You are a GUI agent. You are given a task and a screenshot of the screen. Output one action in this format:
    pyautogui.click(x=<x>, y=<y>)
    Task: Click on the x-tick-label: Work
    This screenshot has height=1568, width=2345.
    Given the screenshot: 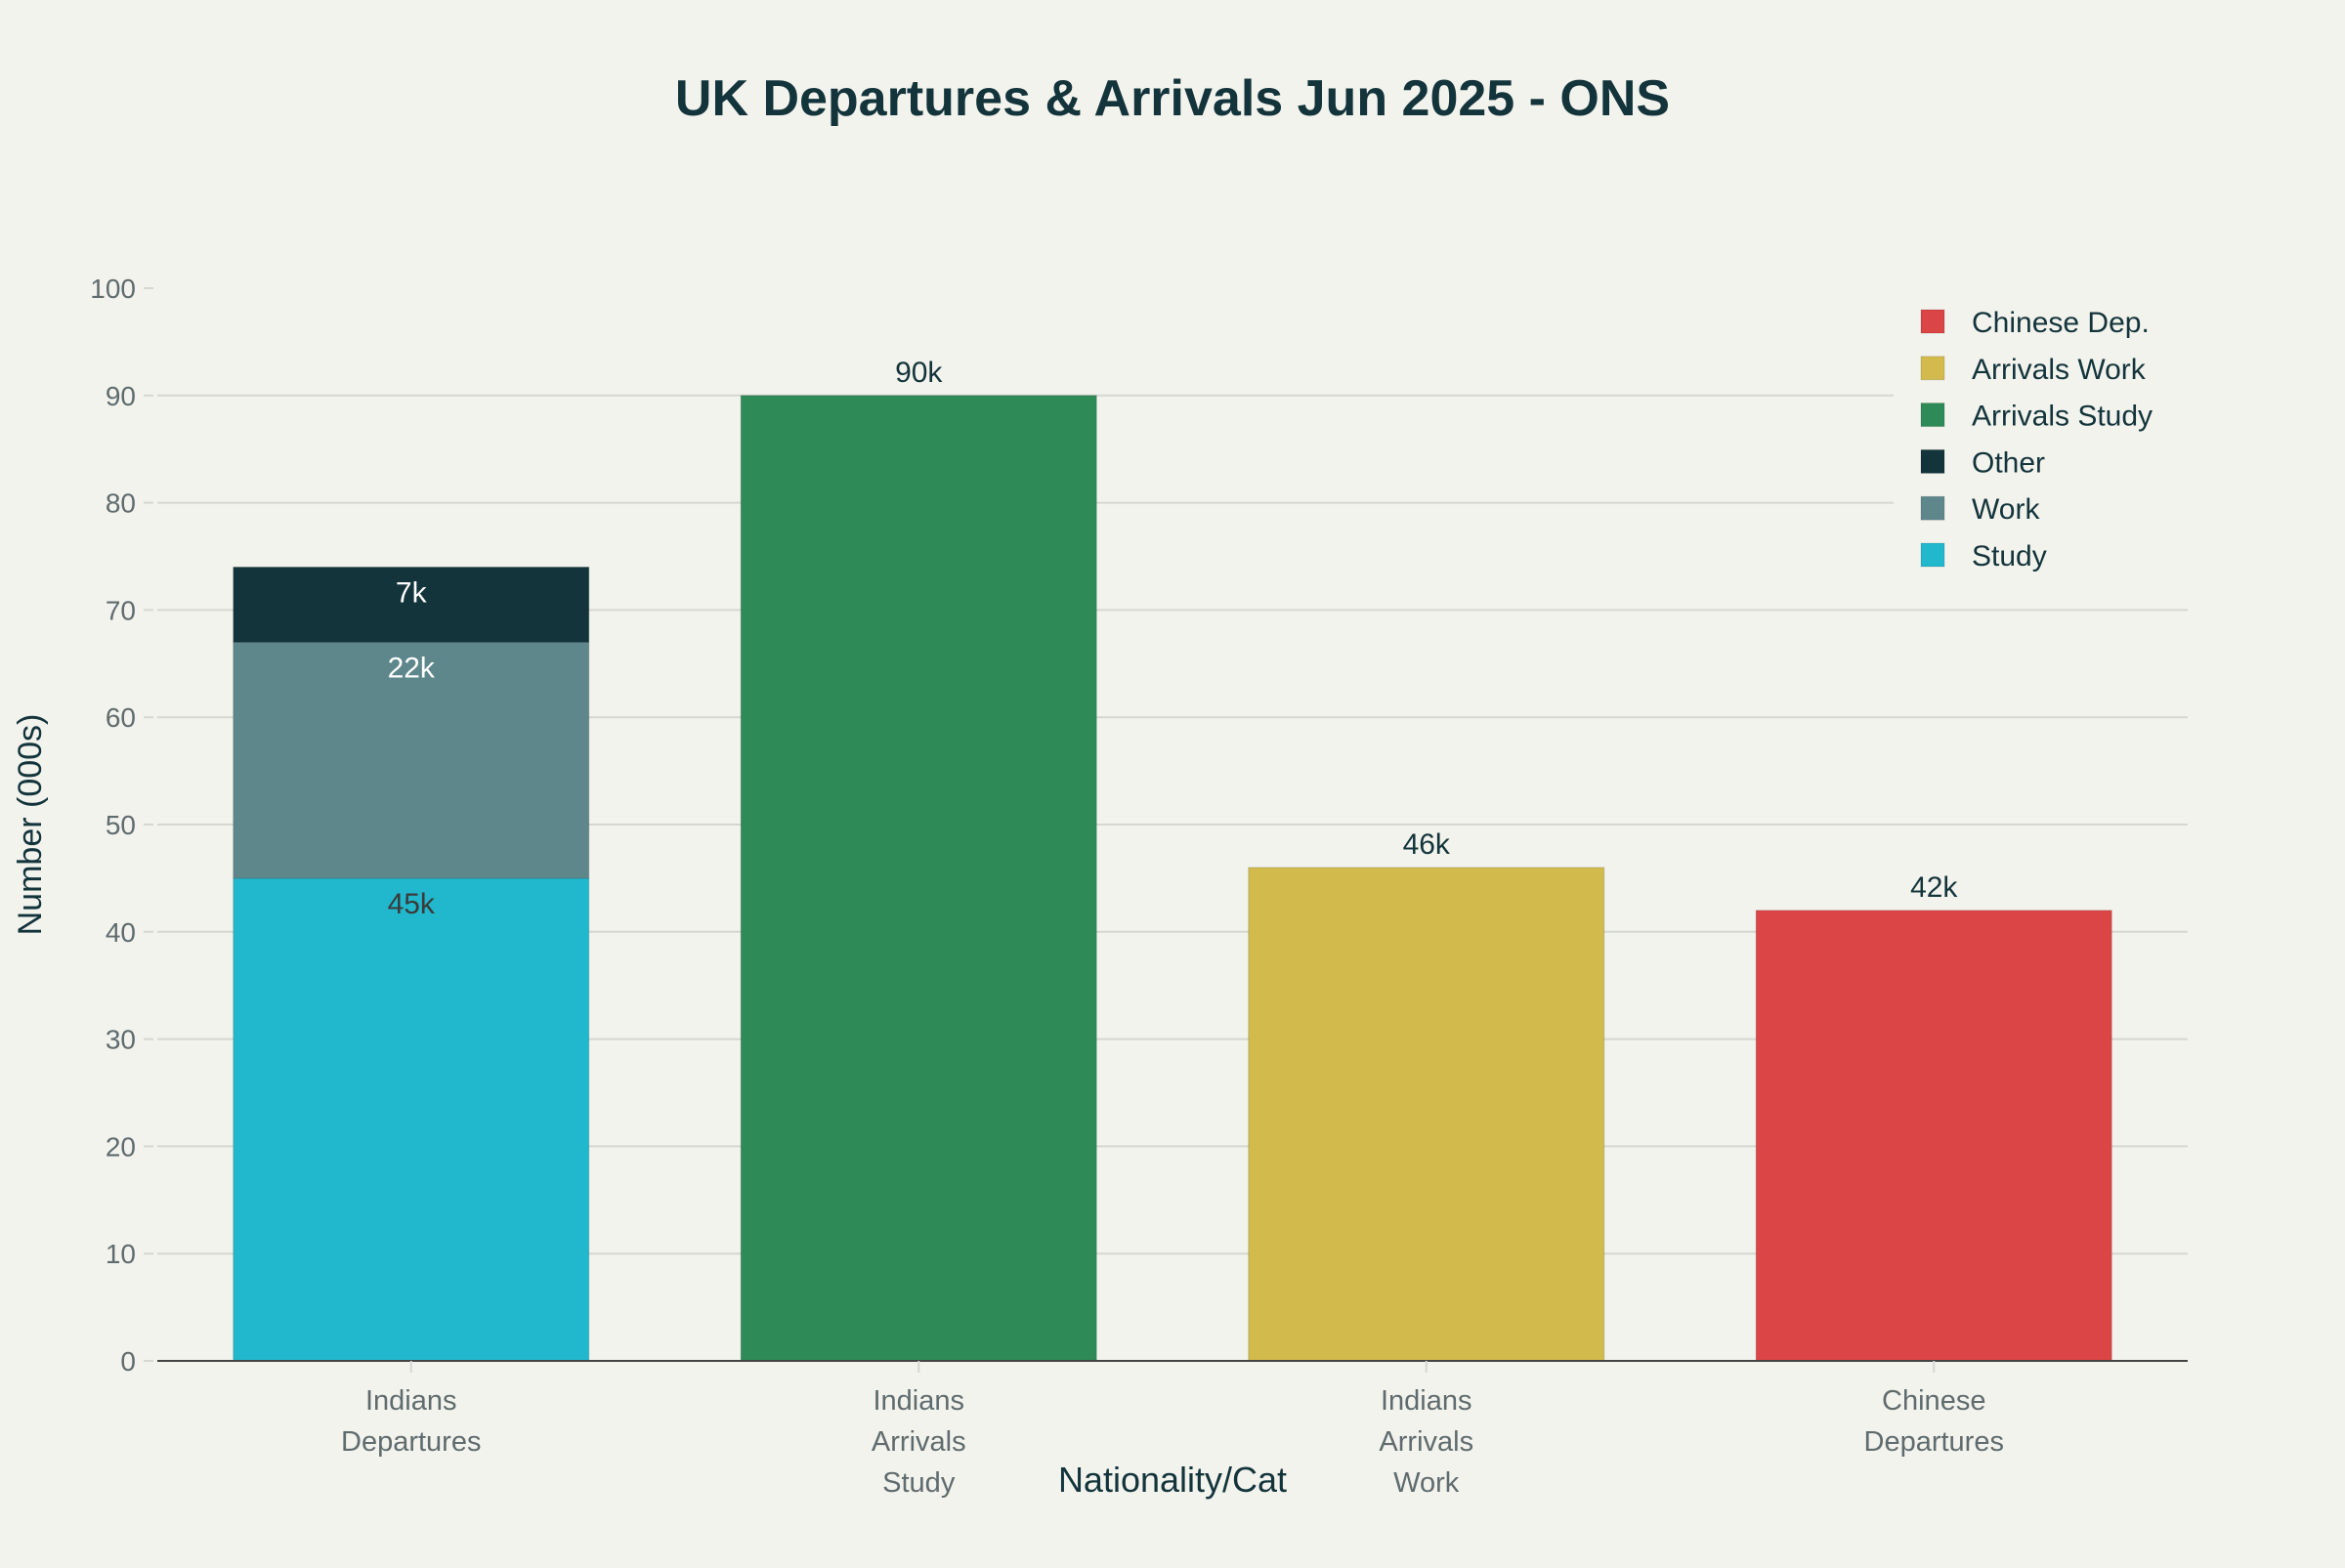 What is the action you would take?
    pyautogui.click(x=1426, y=1483)
    